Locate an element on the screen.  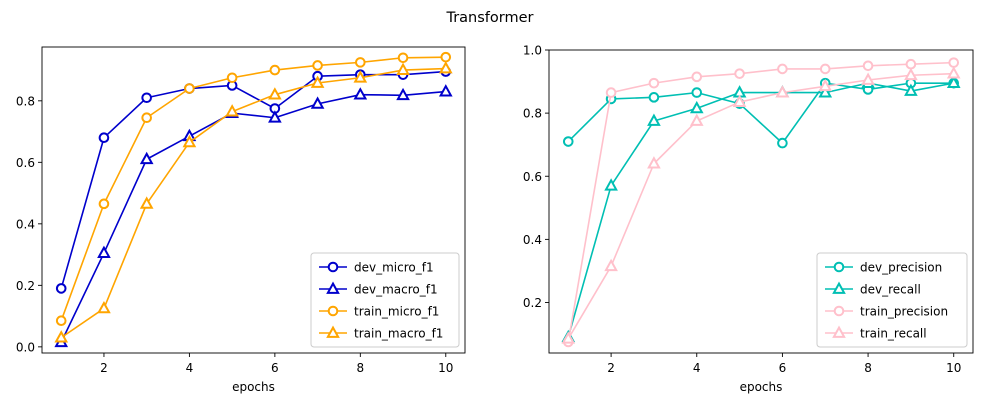
legend-marker-train_precision is located at coordinates (839, 311).